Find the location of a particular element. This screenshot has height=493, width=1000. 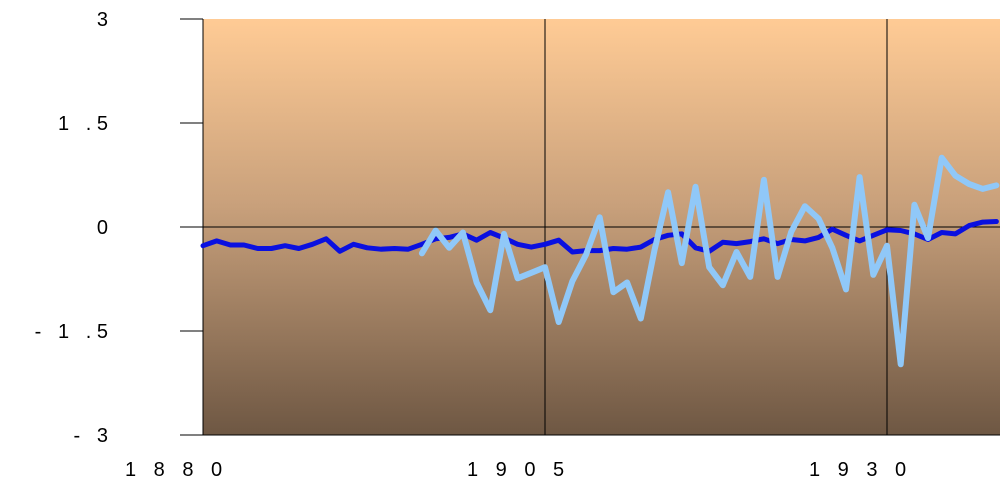

x-tick-label: 1 8 8 0 is located at coordinates (176, 470).